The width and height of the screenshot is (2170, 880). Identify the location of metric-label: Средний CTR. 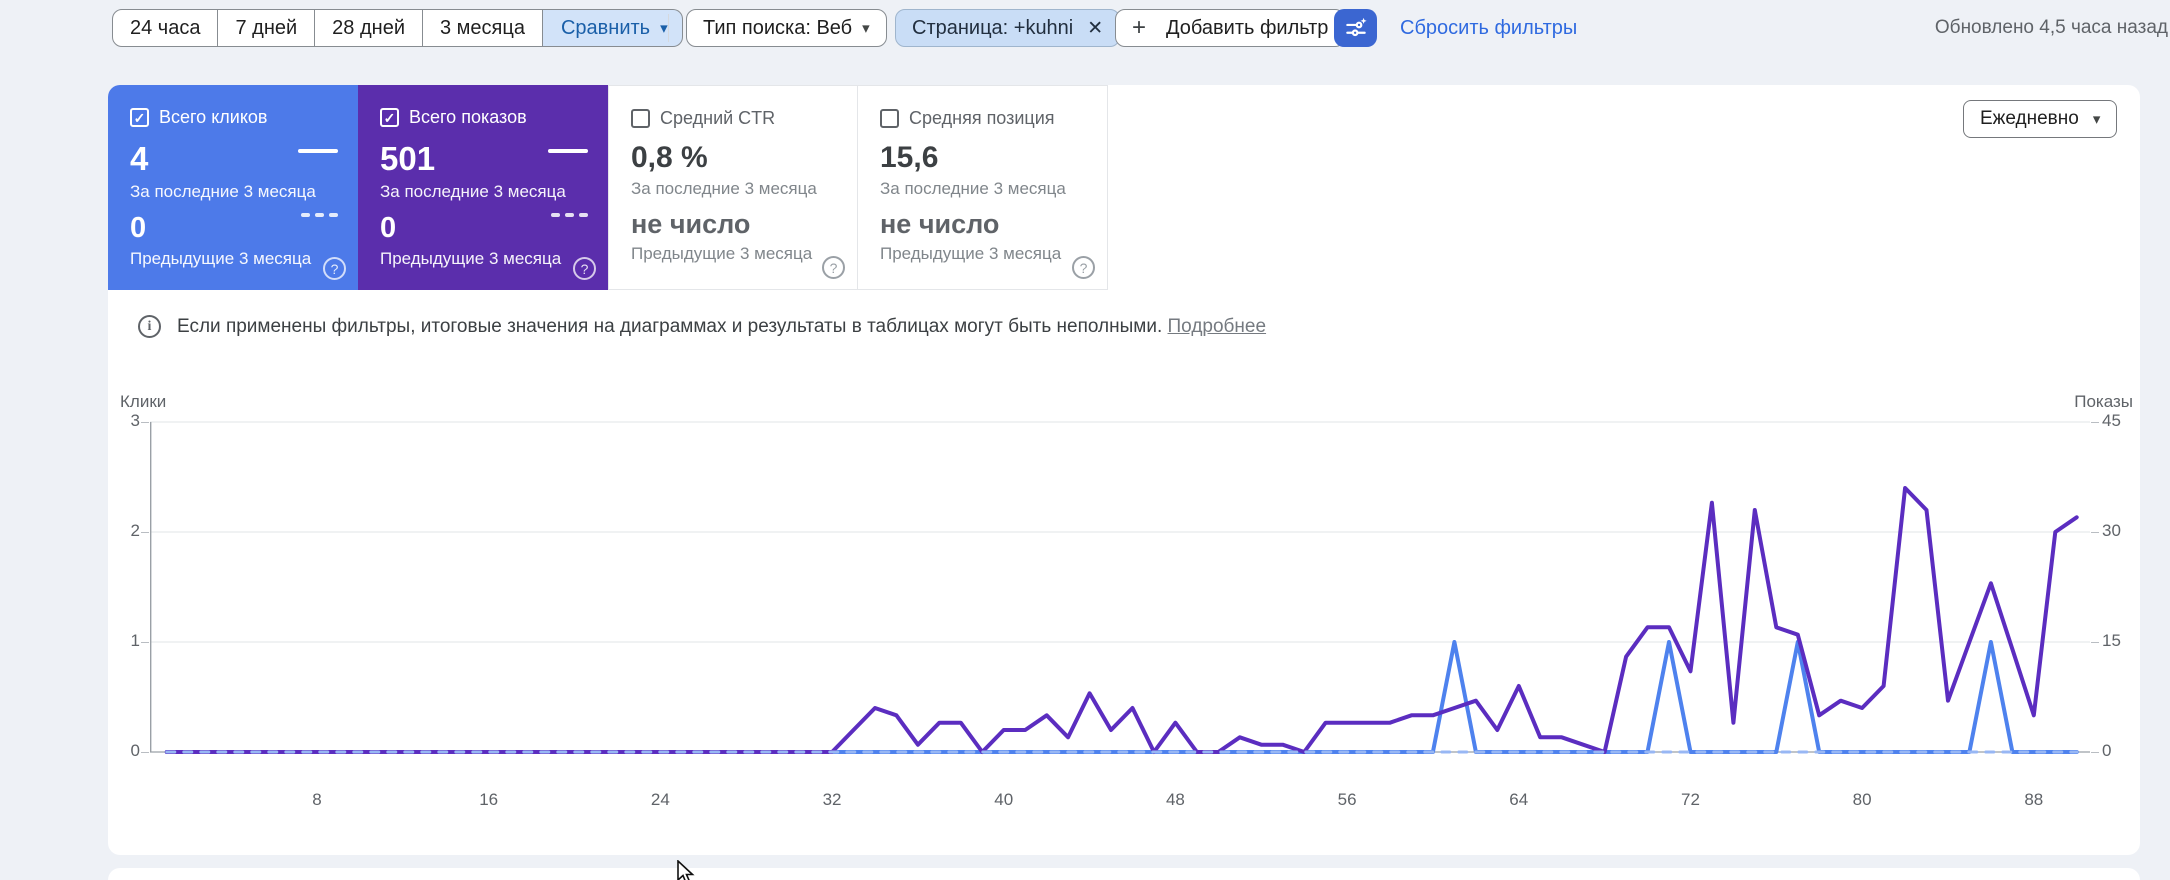
(718, 118).